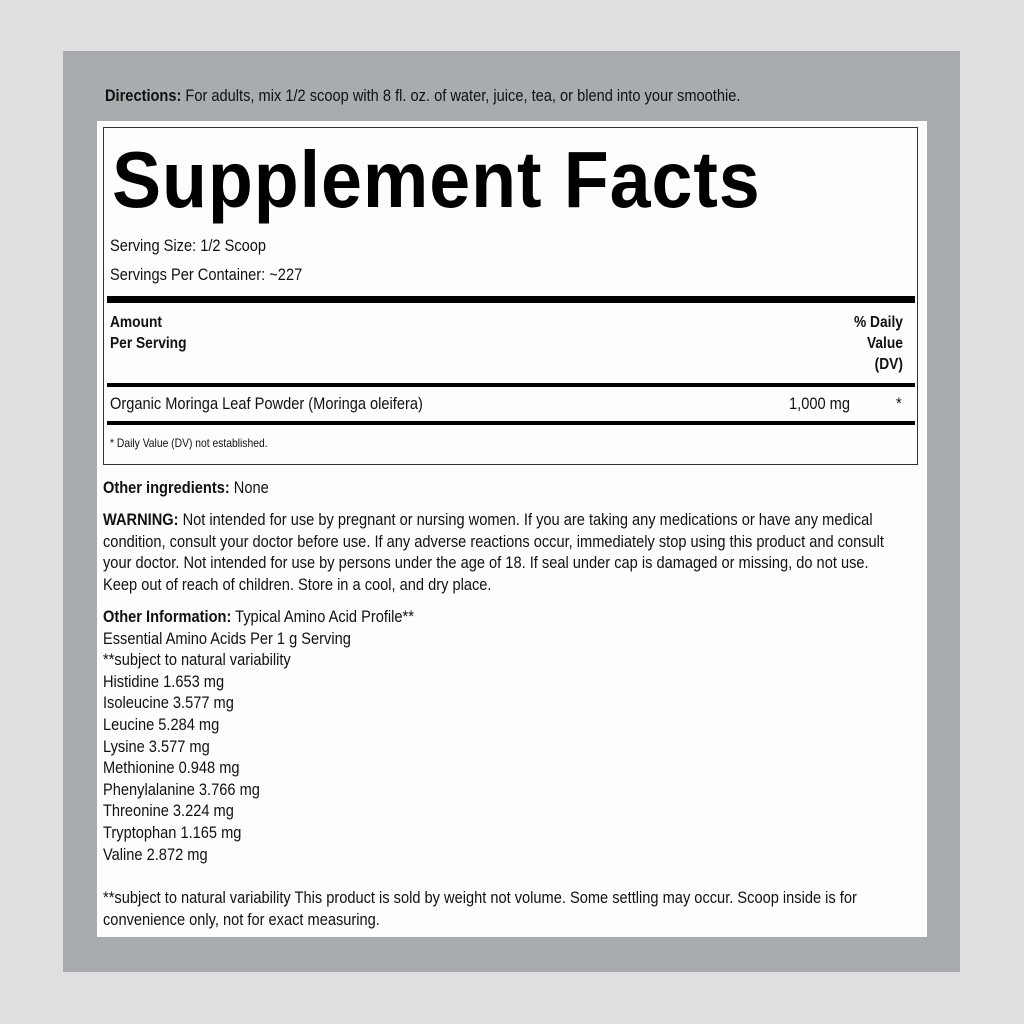 The image size is (1024, 1024). Describe the element at coordinates (206, 274) in the screenshot. I see `servings-per-container: Servings Per Container: ~227` at that location.